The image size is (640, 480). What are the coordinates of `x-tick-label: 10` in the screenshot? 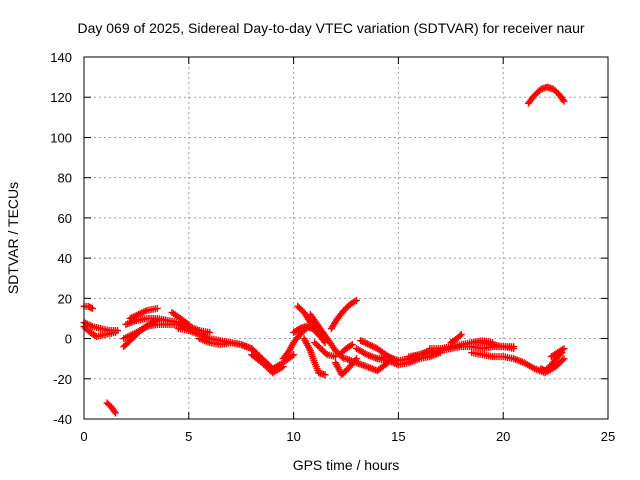 It's located at (293, 436).